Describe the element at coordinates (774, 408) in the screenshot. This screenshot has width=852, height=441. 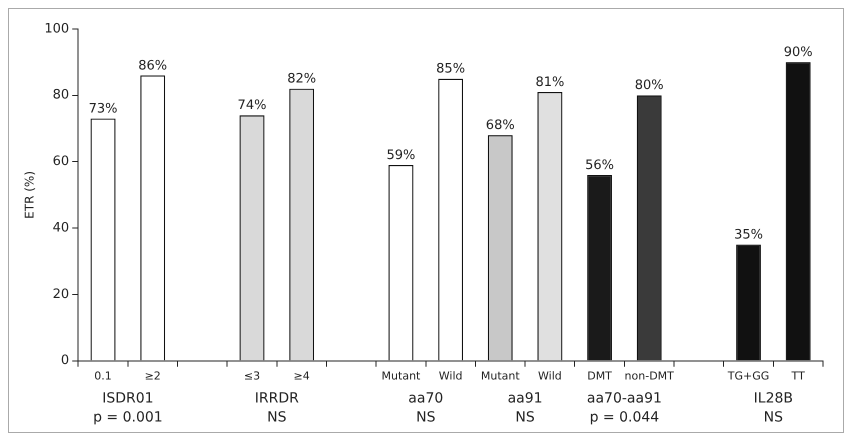
I see `text: IL28B NS` at that location.